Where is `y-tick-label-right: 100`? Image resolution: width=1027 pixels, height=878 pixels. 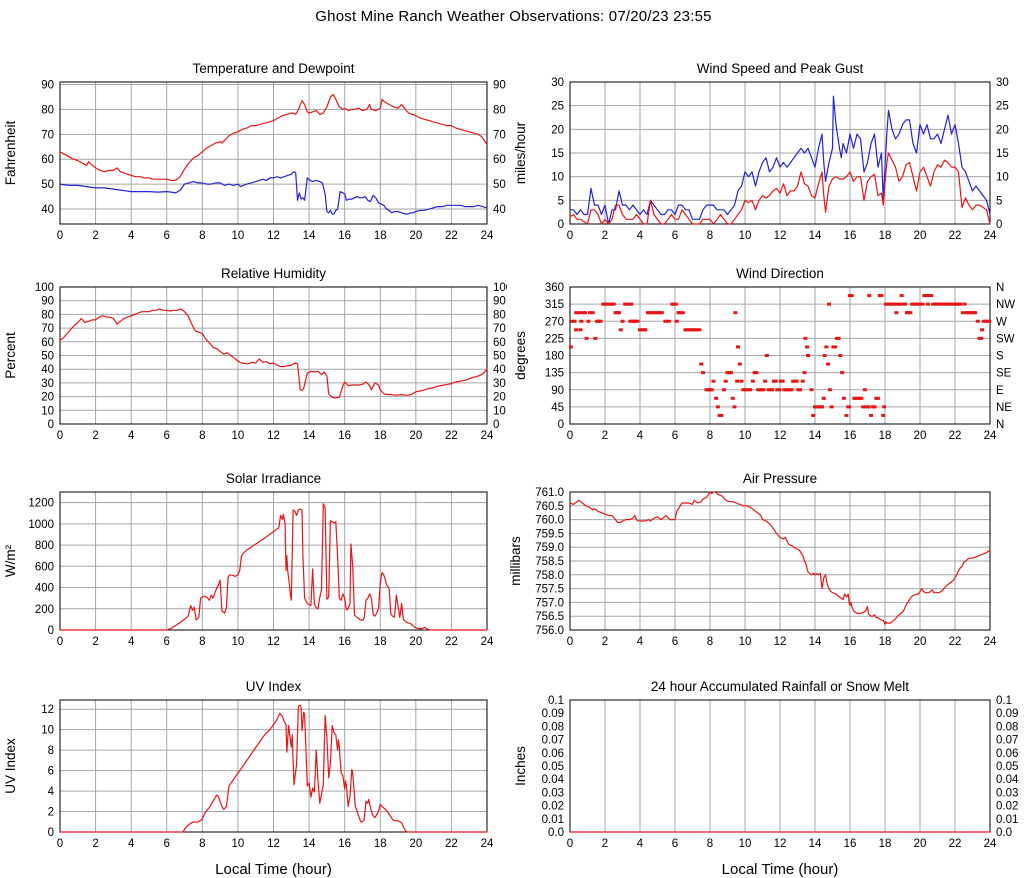
y-tick-label-right: 100 is located at coordinates (500, 288).